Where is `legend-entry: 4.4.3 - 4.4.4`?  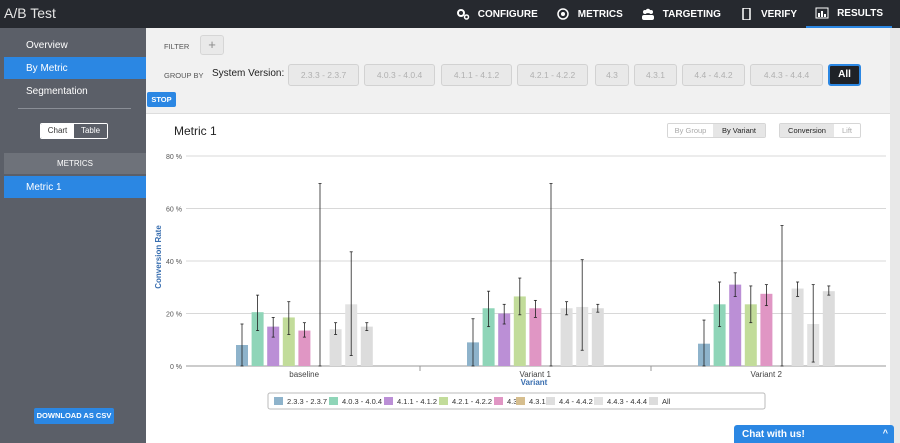
legend-entry: 4.4.3 - 4.4.4 is located at coordinates (627, 401).